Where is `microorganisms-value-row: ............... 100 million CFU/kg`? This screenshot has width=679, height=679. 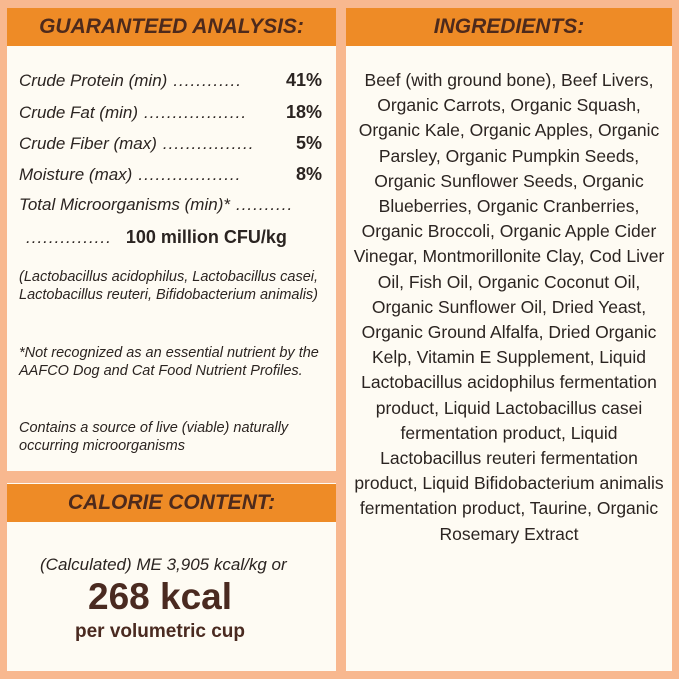 microorganisms-value-row: ............... 100 million CFU/kg is located at coordinates (156, 237).